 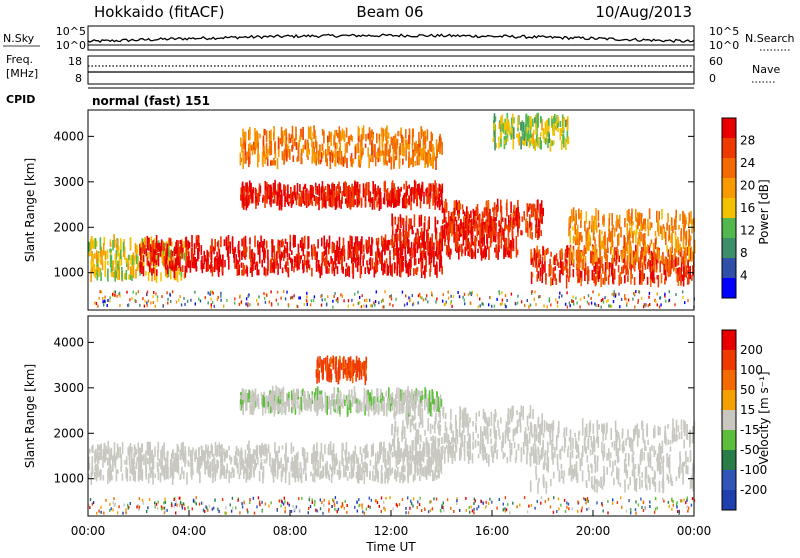 What do you see at coordinates (729, 268) in the screenshot?
I see `colorbar-segment` at bounding box center [729, 268].